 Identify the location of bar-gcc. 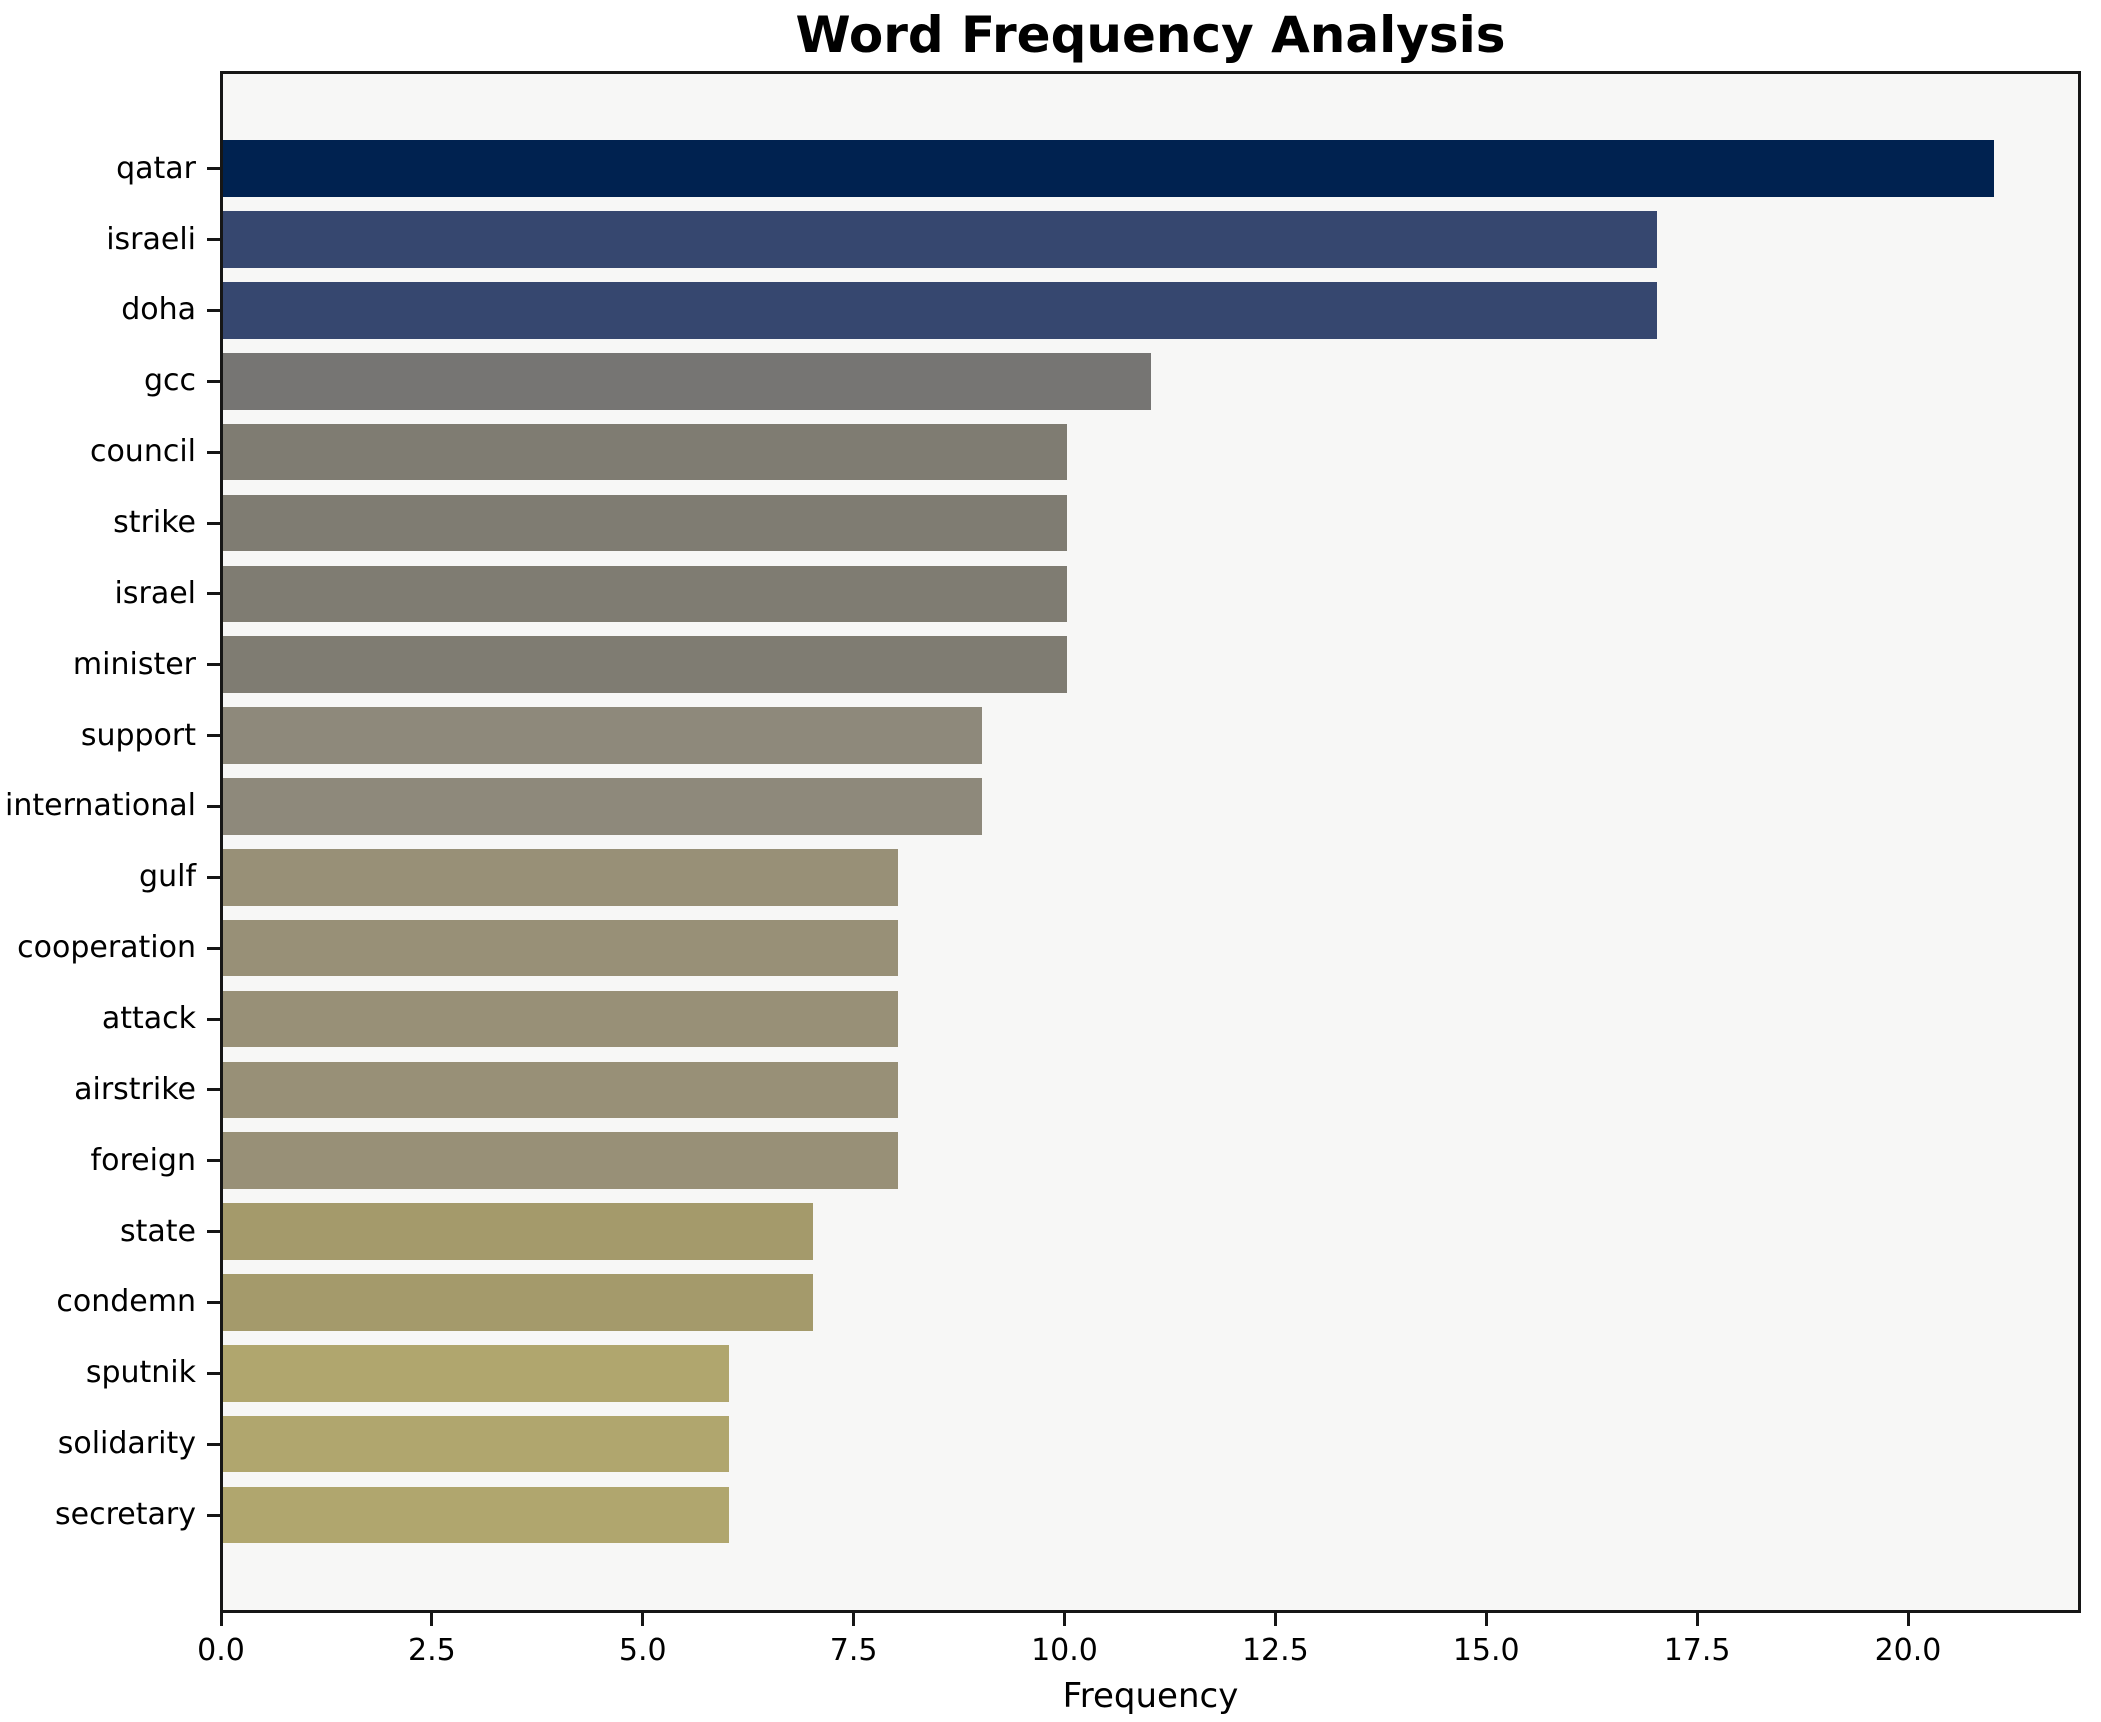
(687, 381).